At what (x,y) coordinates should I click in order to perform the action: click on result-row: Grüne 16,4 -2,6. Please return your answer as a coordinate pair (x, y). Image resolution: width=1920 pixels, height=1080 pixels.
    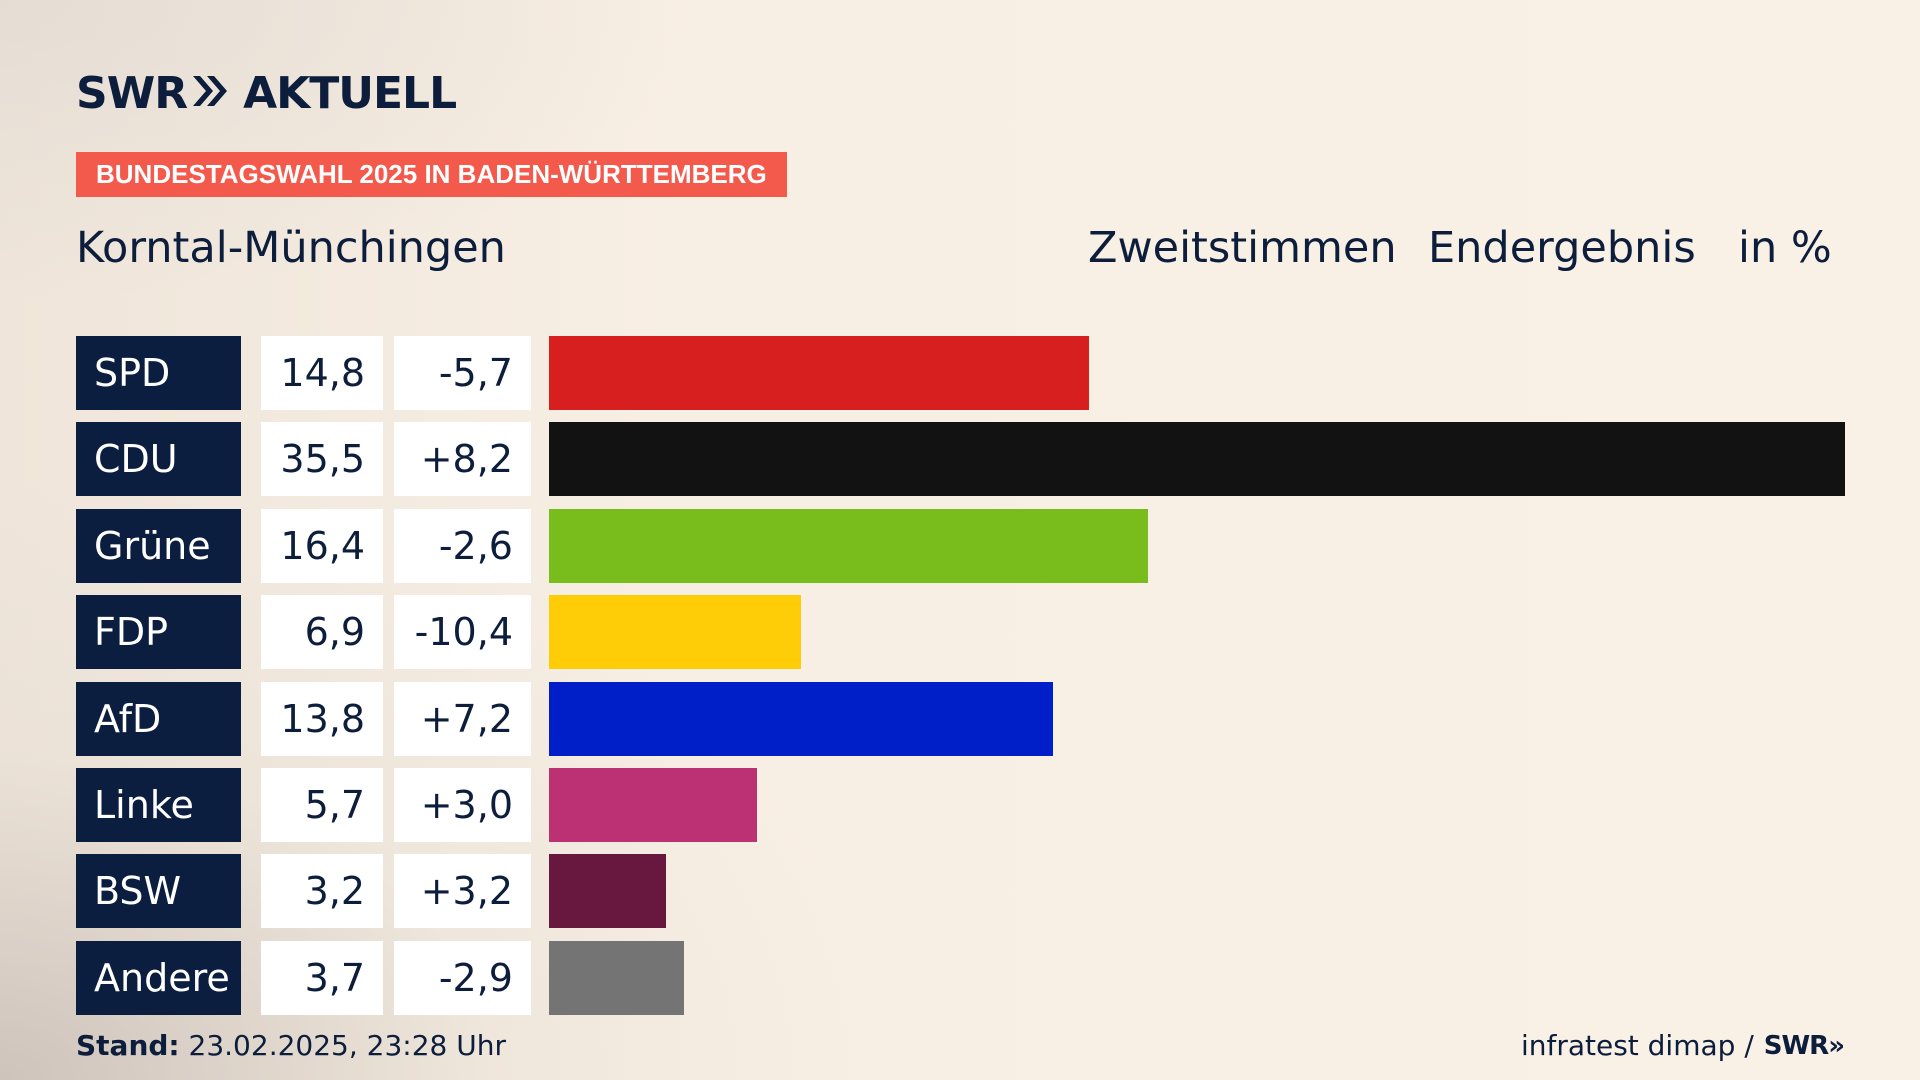
    Looking at the image, I should click on (960, 546).